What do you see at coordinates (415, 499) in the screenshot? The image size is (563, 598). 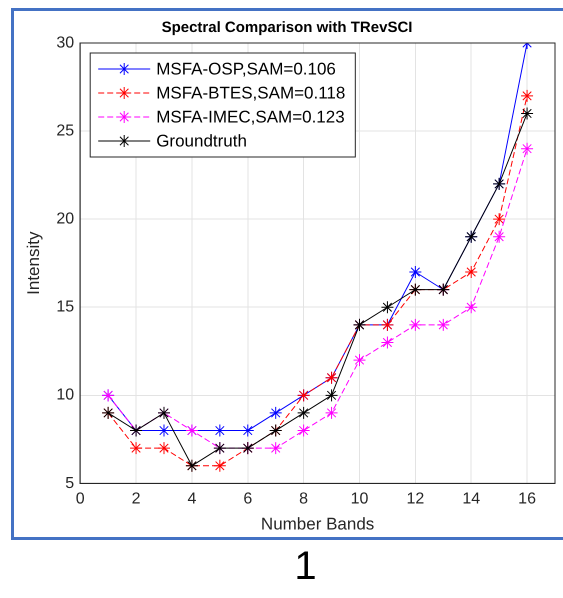 I see `x-tick-label: 12` at bounding box center [415, 499].